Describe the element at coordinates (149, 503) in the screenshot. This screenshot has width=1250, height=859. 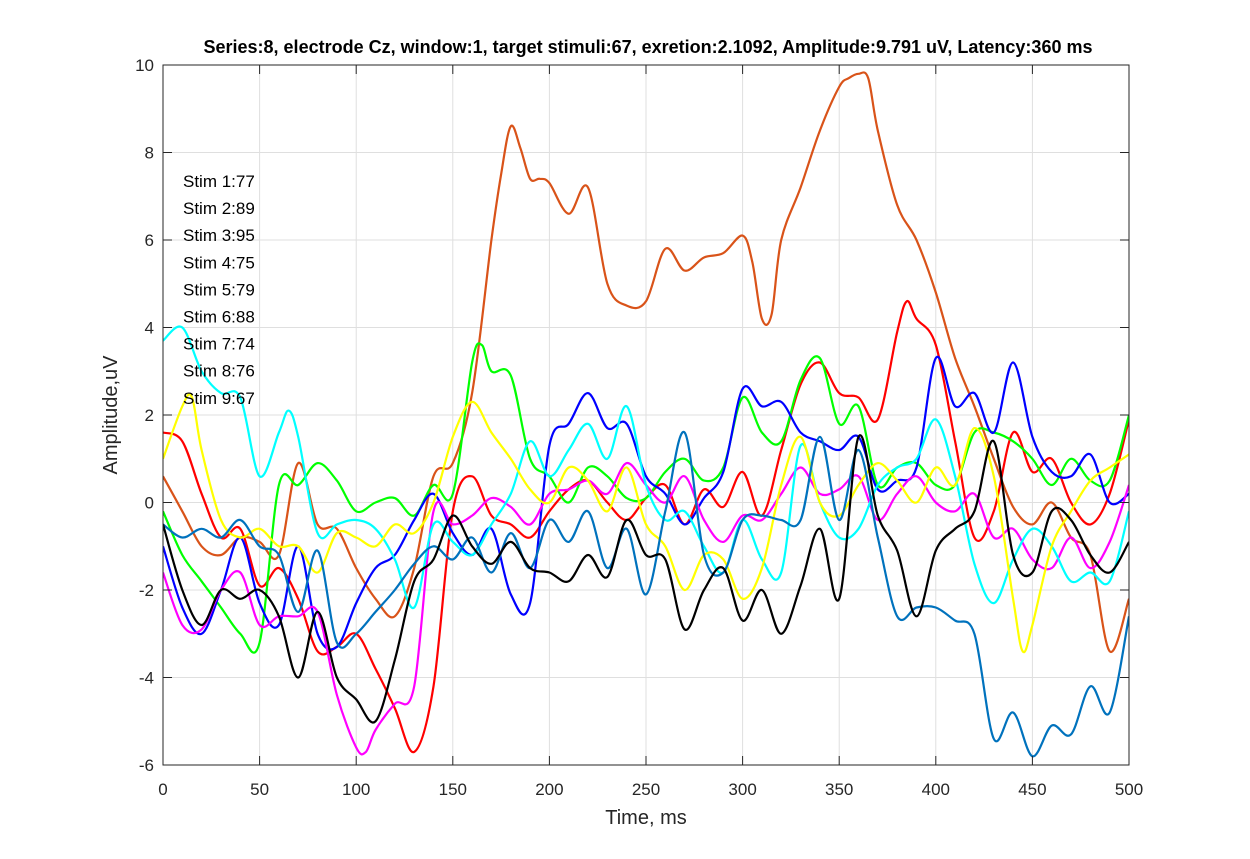
I see `y-tick-label: 0` at that location.